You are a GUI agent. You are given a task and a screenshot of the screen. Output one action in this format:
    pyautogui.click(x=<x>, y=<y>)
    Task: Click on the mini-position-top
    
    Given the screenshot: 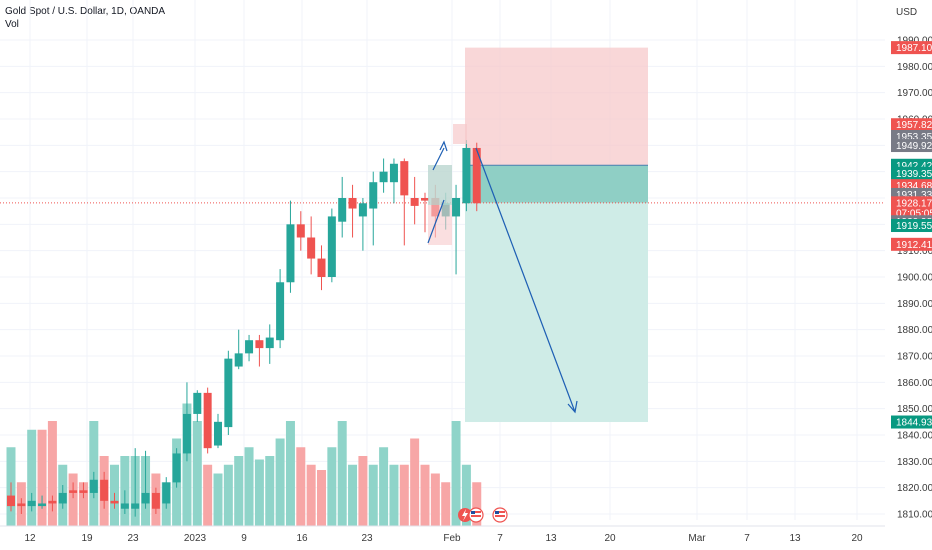 What is the action you would take?
    pyautogui.click(x=460, y=134)
    